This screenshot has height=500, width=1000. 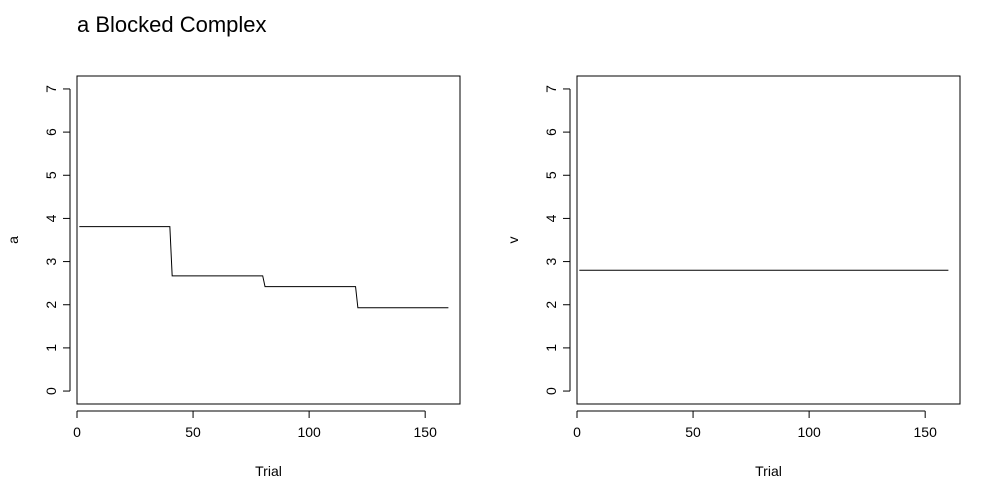 What do you see at coordinates (13, 240) in the screenshot?
I see `panel-1-y-axis-title: a` at bounding box center [13, 240].